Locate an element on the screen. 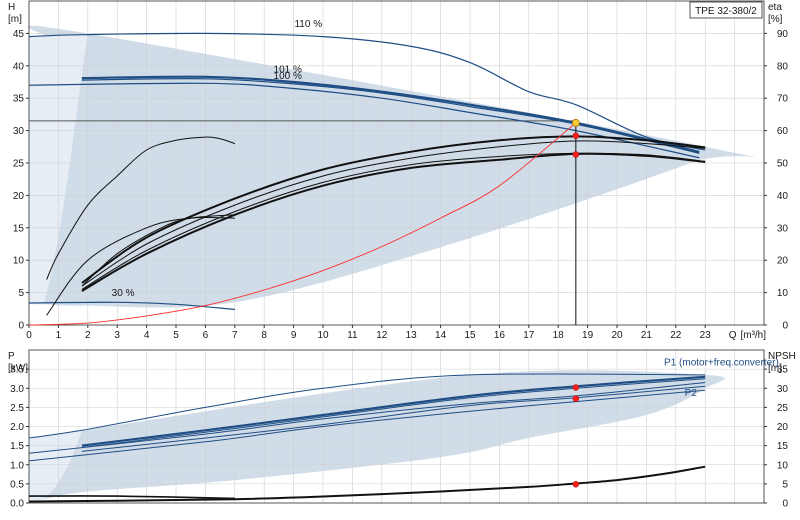  x-axis-tick-label: 15 is located at coordinates (470, 335).